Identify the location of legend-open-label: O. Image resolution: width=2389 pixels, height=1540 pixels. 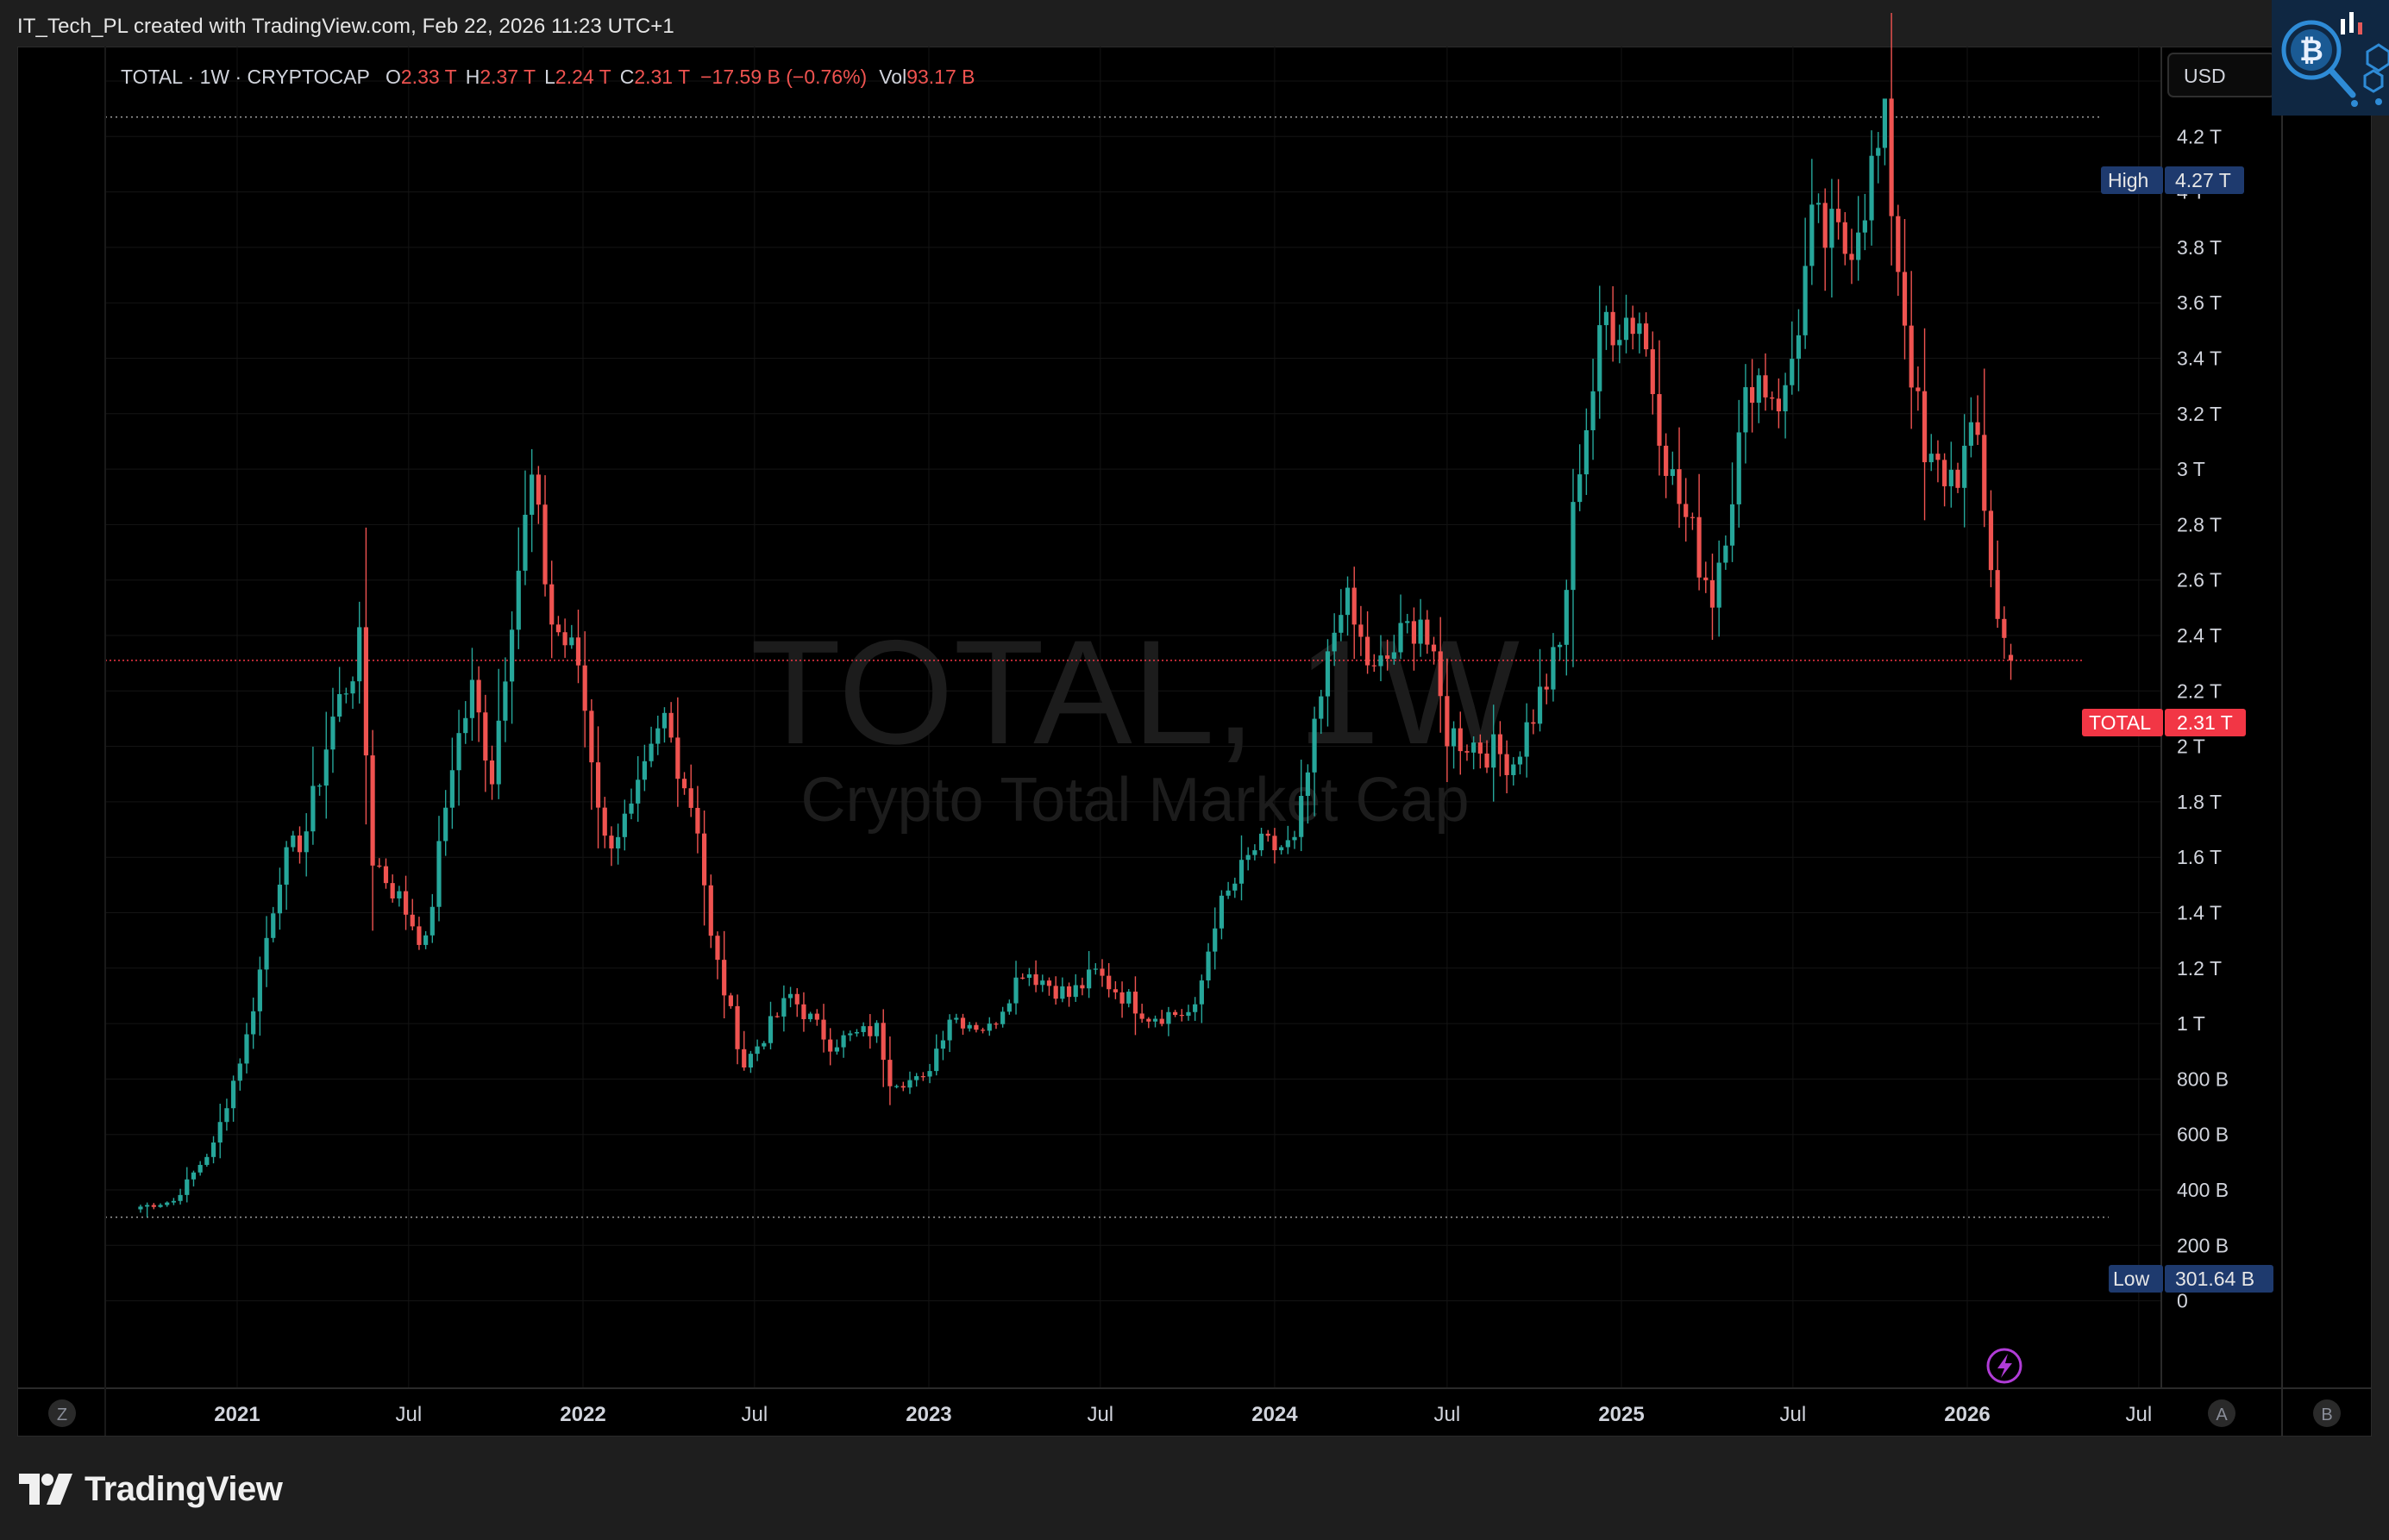
(393, 77).